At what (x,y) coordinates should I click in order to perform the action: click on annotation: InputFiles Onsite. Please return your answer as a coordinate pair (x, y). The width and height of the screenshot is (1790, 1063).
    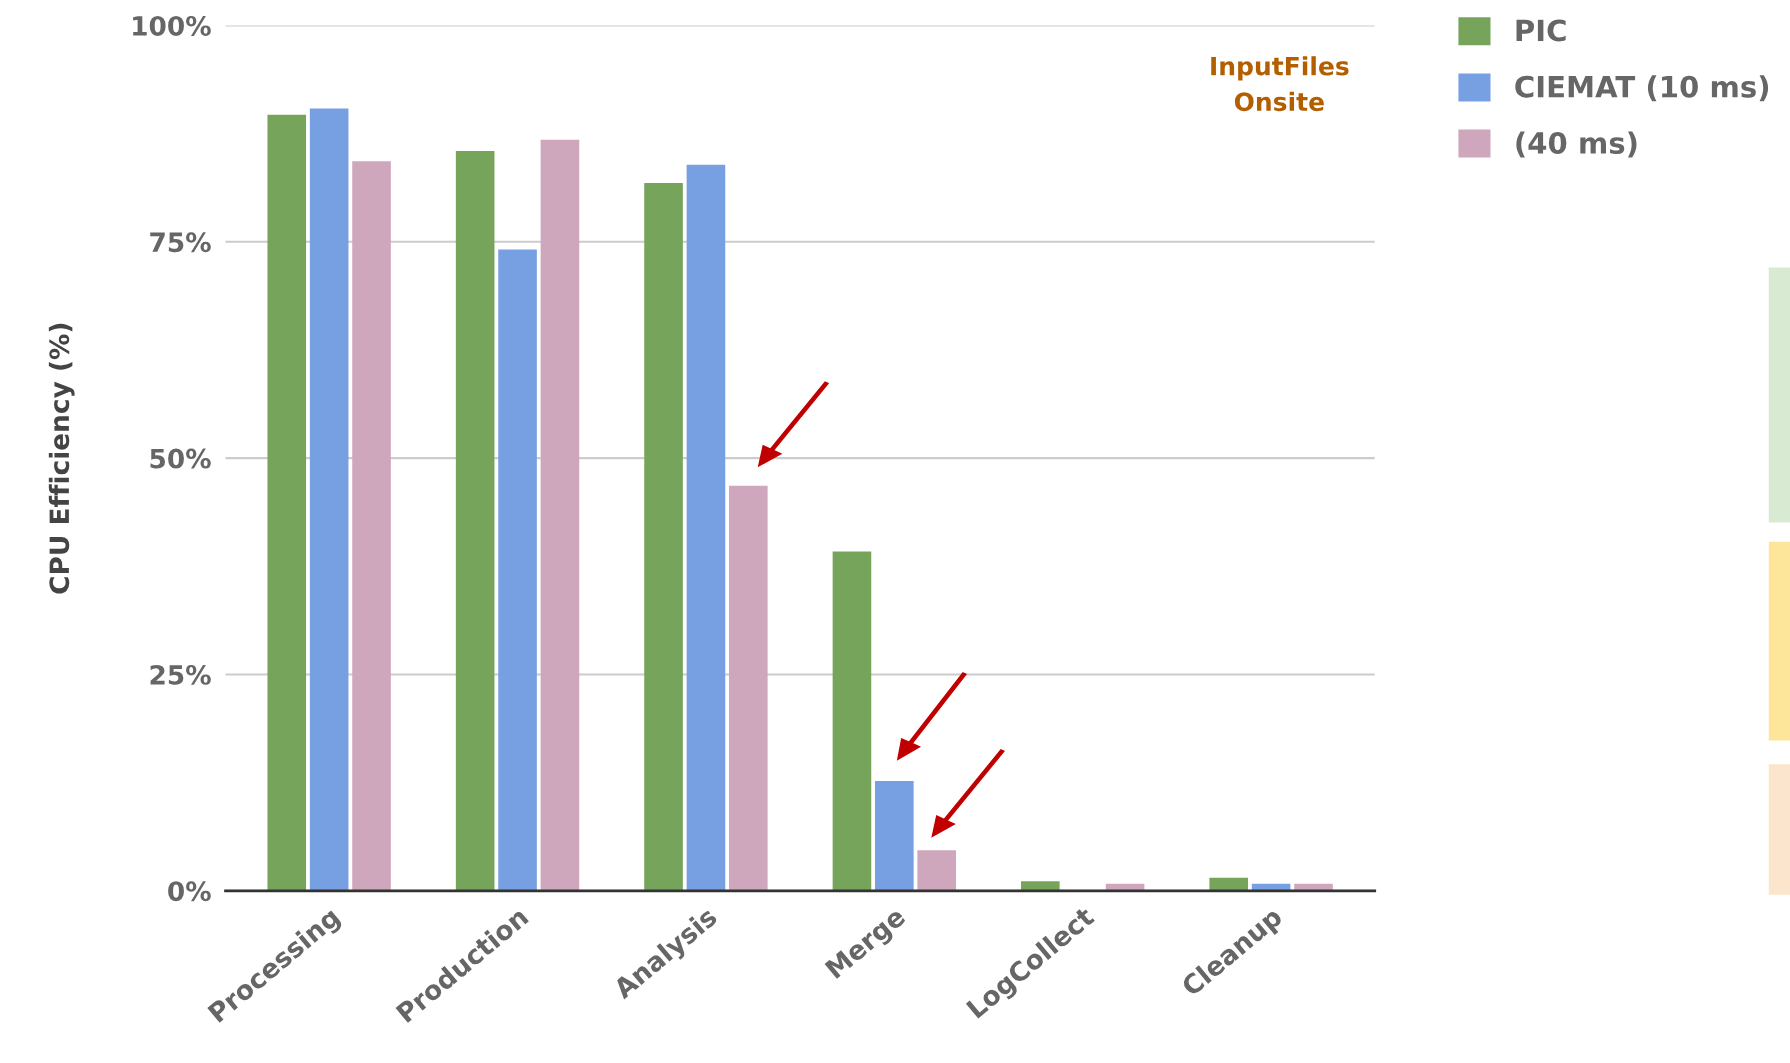
    Looking at the image, I should click on (1280, 84).